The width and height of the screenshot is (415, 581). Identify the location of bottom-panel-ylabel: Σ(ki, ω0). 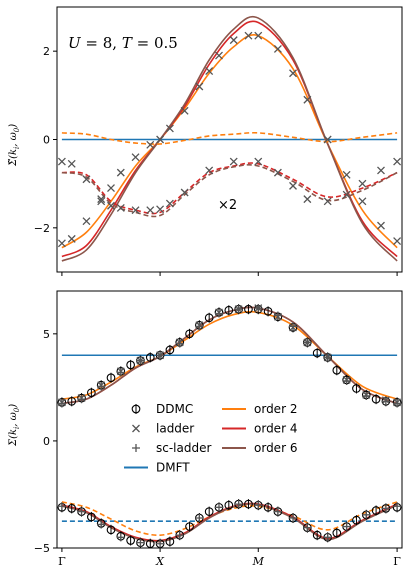
(14, 425).